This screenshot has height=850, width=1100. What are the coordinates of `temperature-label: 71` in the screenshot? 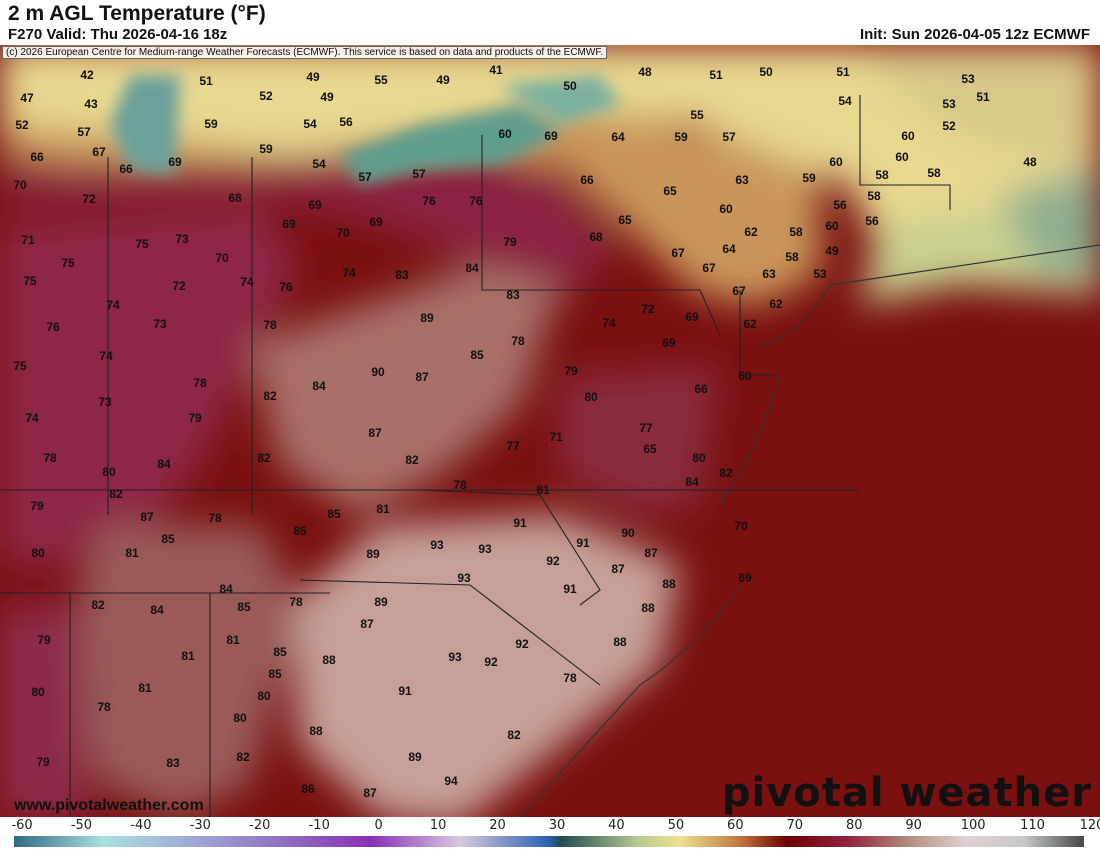 It's located at (556, 437).